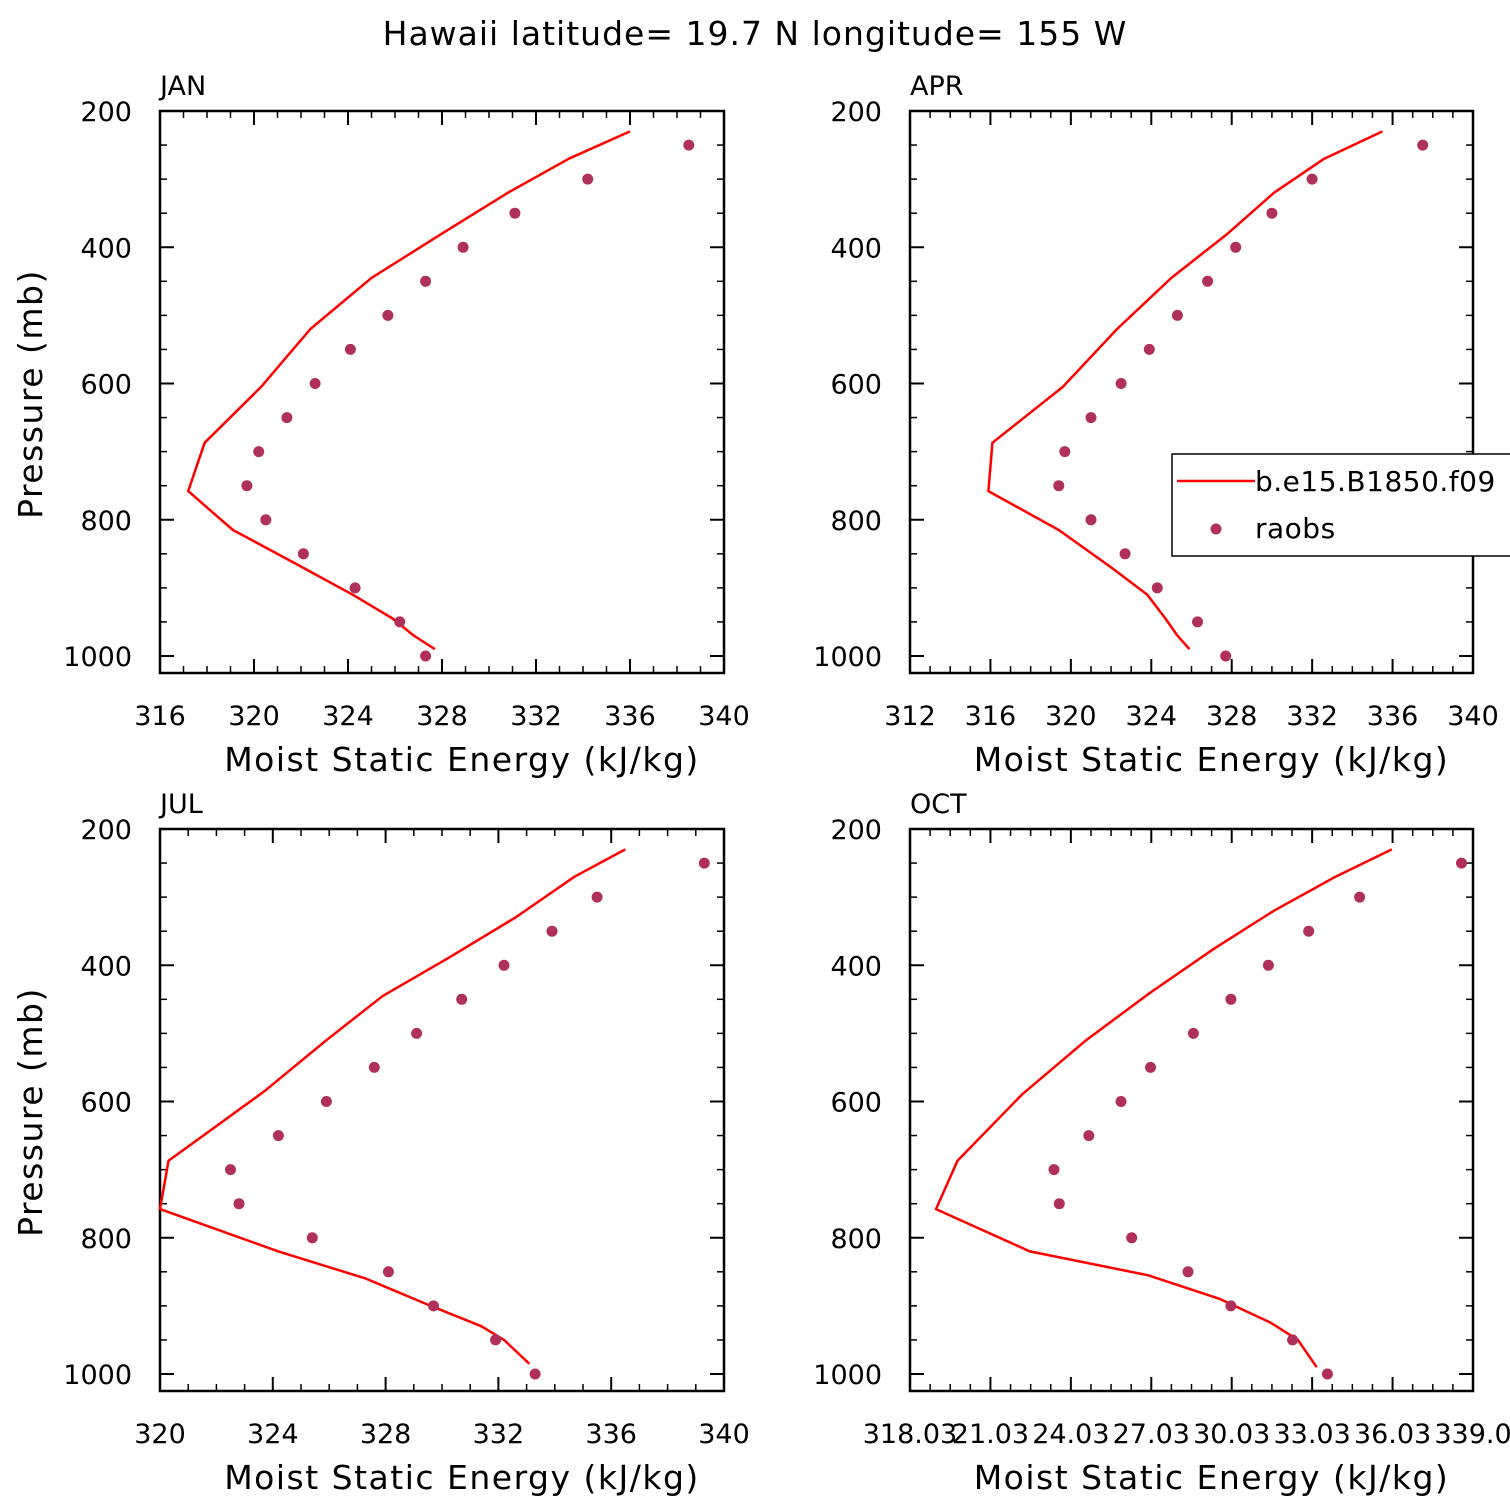 Image resolution: width=1510 pixels, height=1510 pixels. I want to click on x-tick-label: 36.03, so click(1392, 1434).